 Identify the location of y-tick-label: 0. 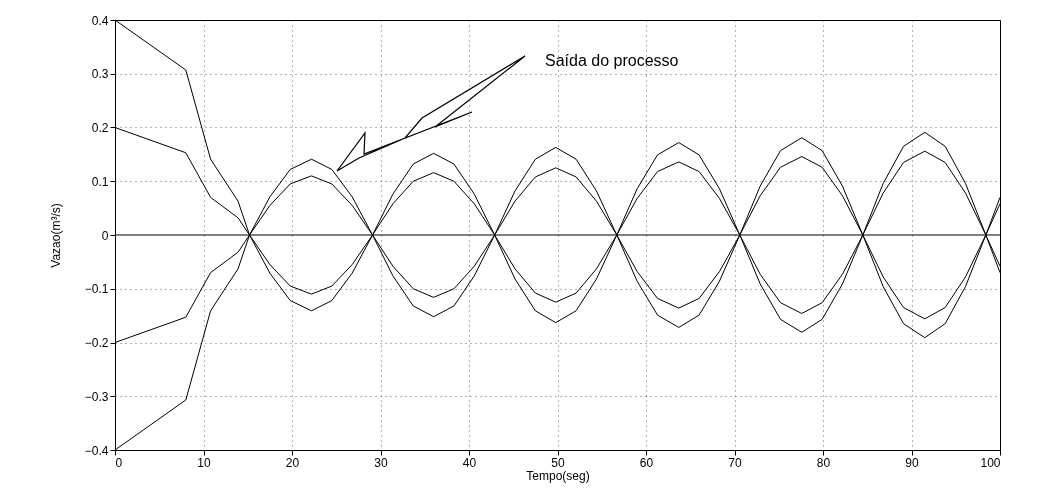
(105, 235).